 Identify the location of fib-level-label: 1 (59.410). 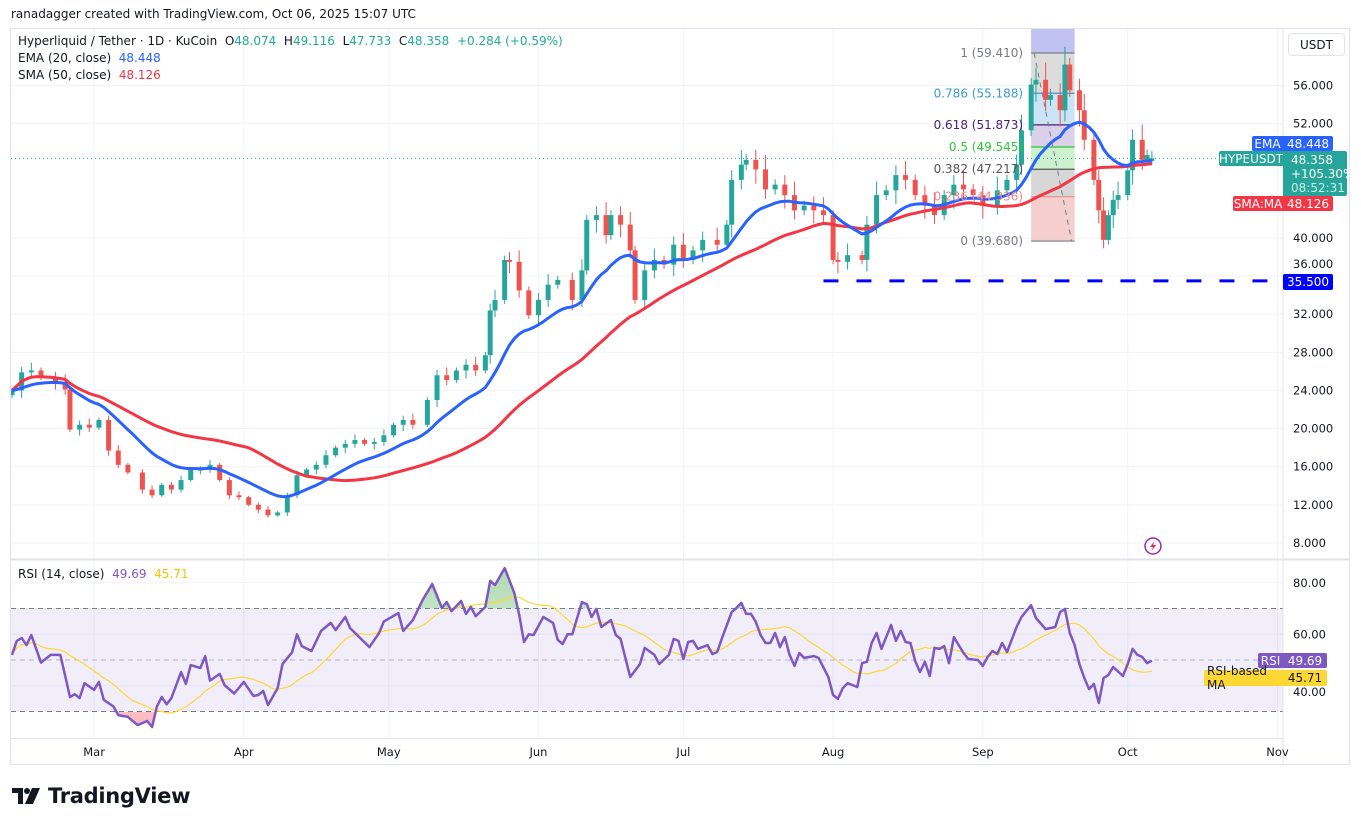
(991, 53).